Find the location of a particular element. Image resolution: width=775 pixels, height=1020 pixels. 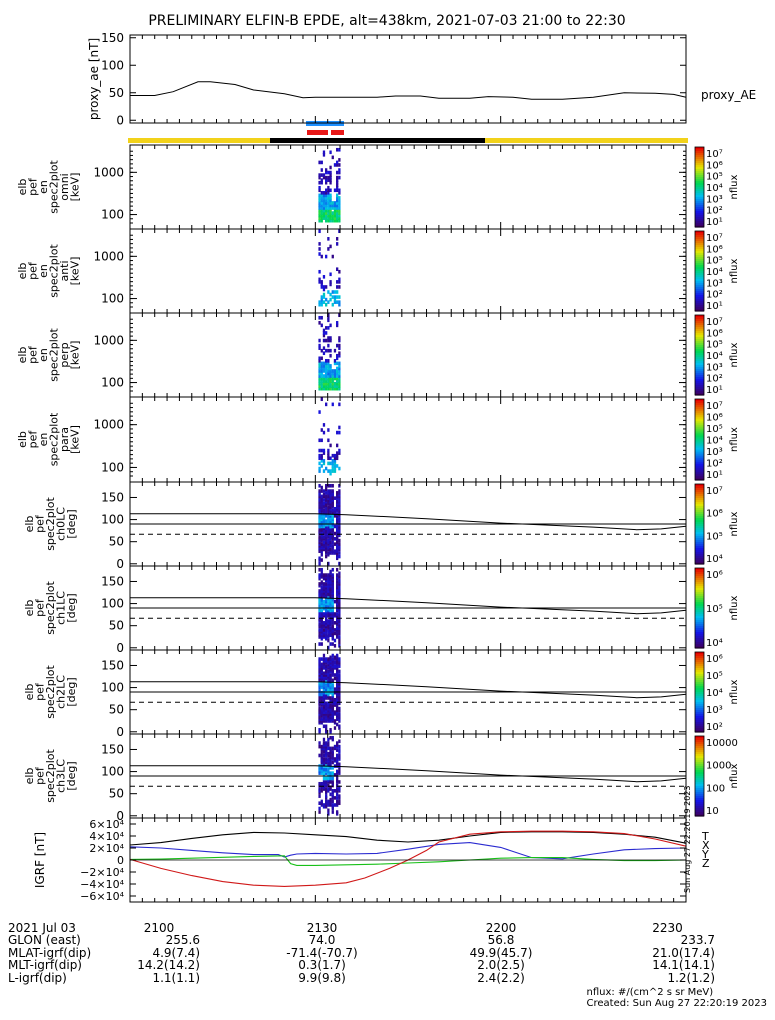

pitch-panel-1-ylabel-line: spec2plot is located at coordinates (50, 608).